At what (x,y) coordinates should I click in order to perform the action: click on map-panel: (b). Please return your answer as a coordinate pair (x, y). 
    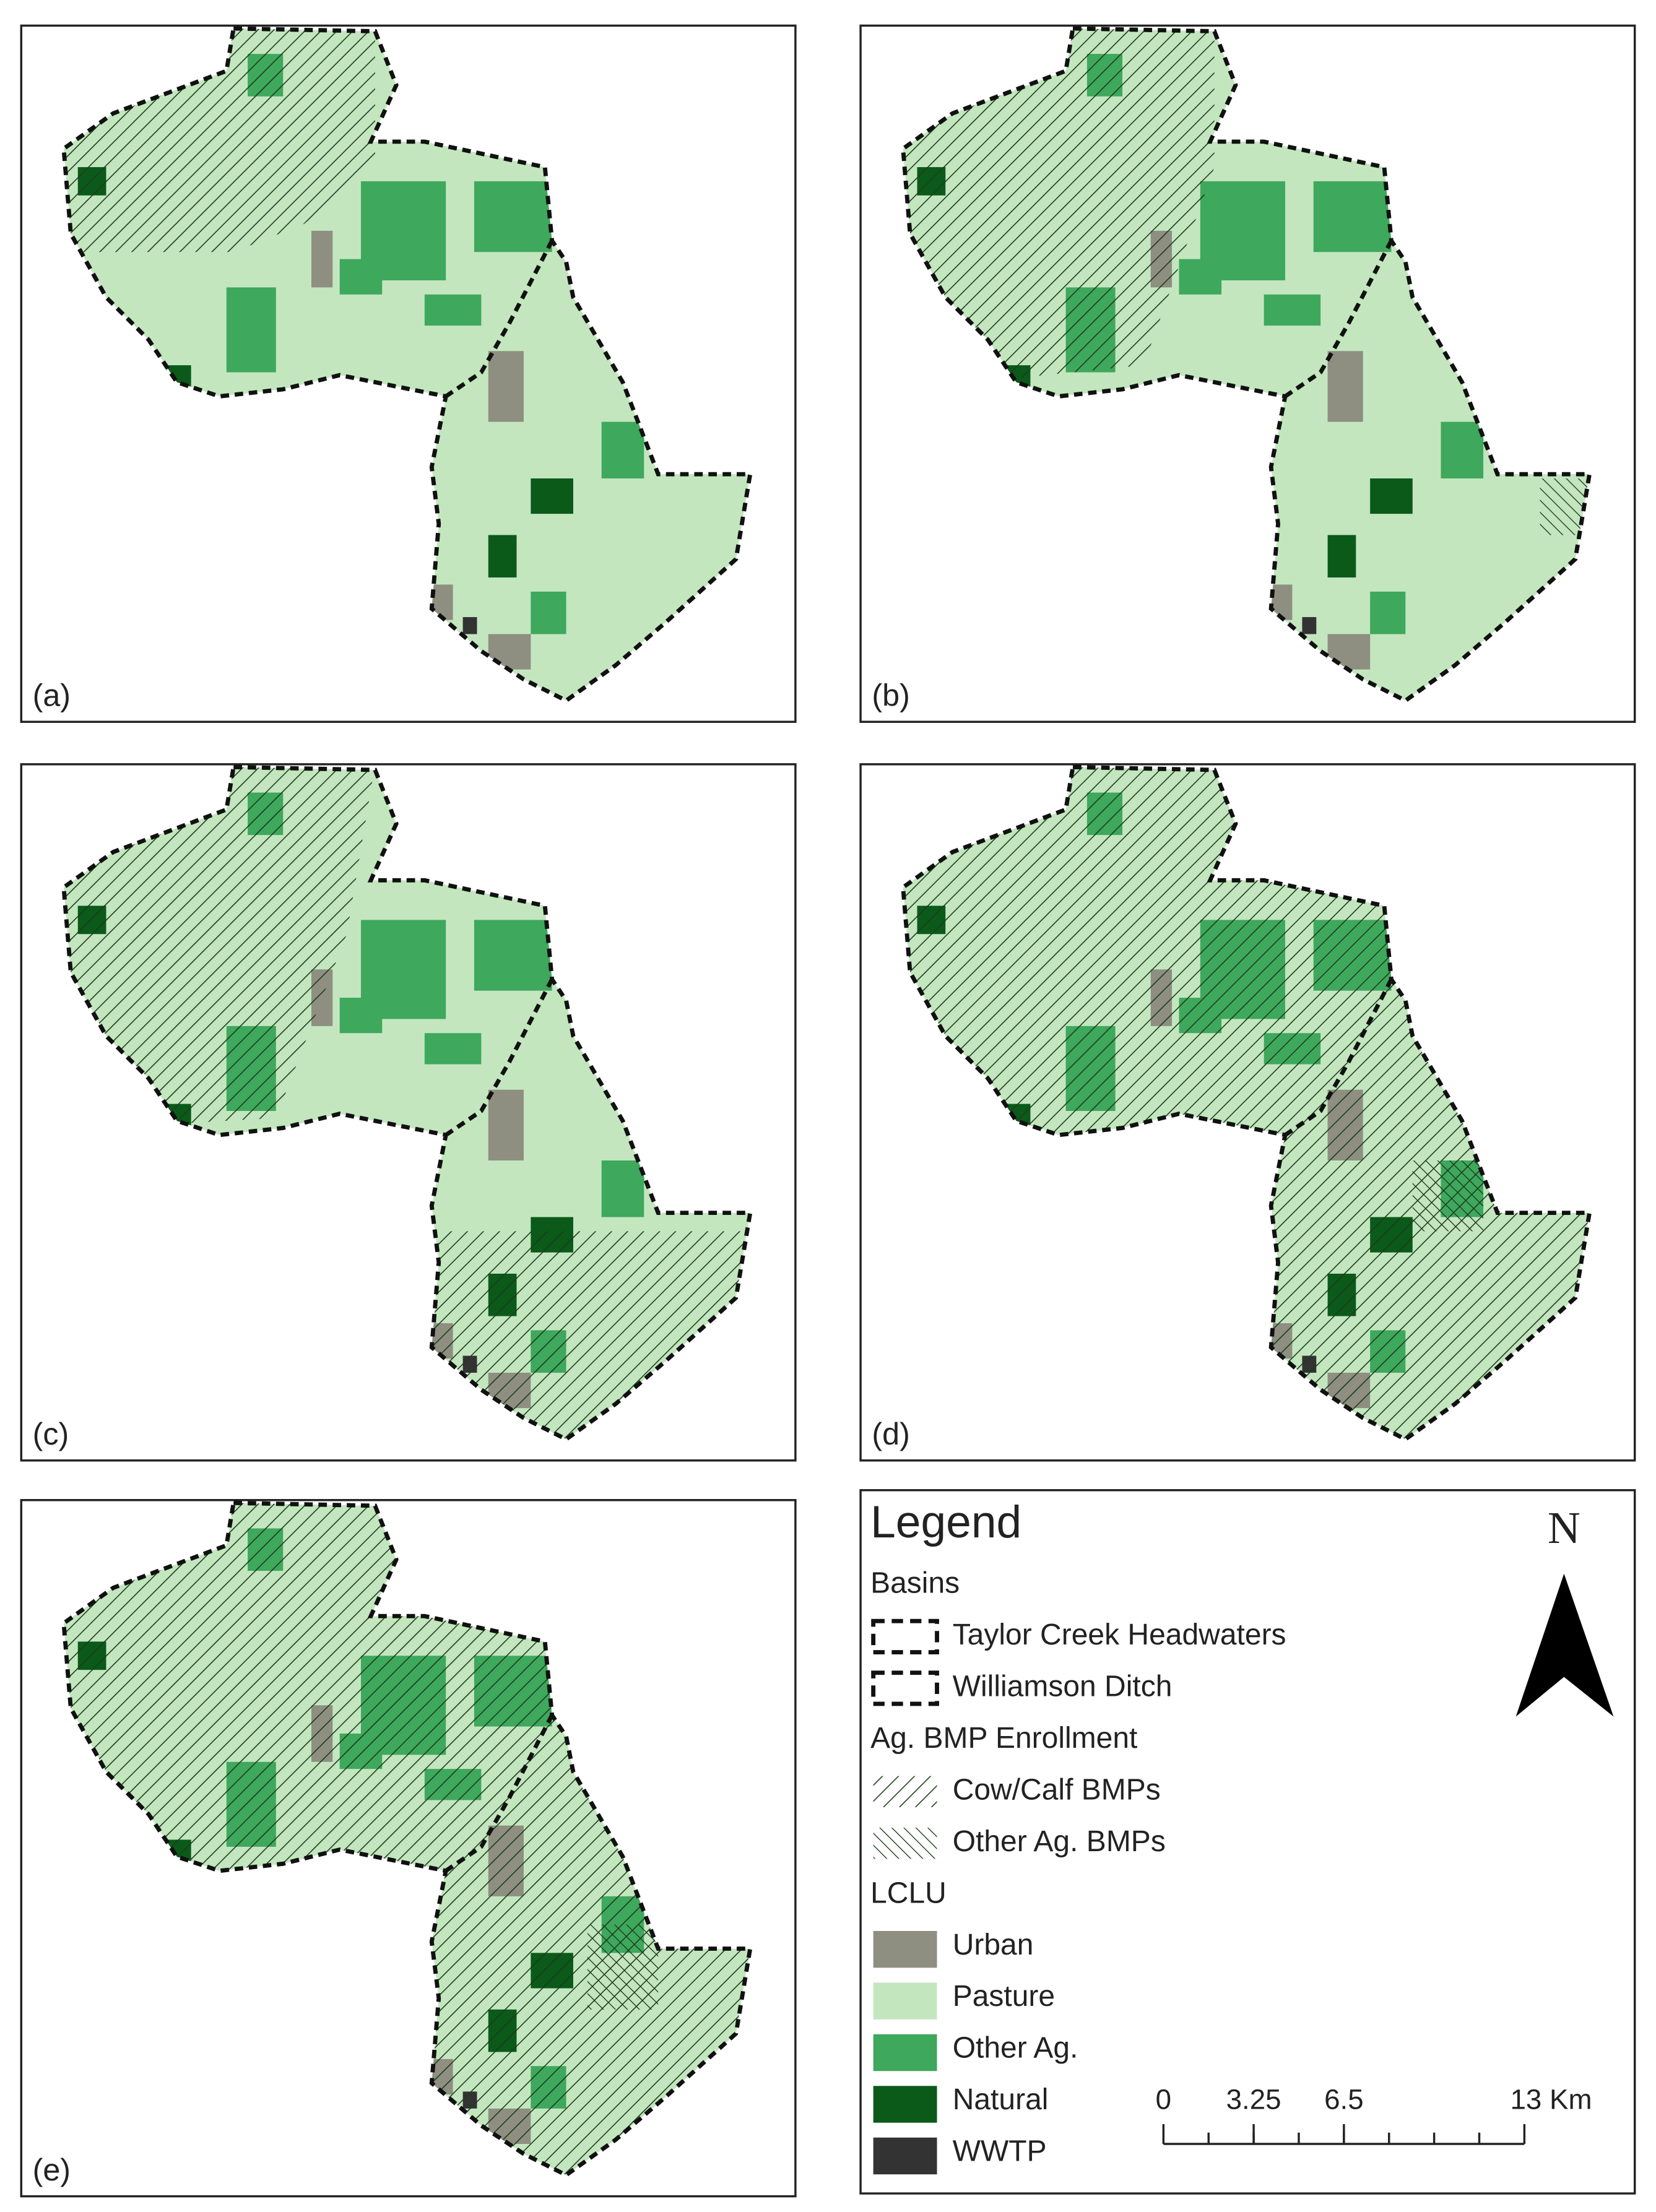
    Looking at the image, I should click on (1247, 373).